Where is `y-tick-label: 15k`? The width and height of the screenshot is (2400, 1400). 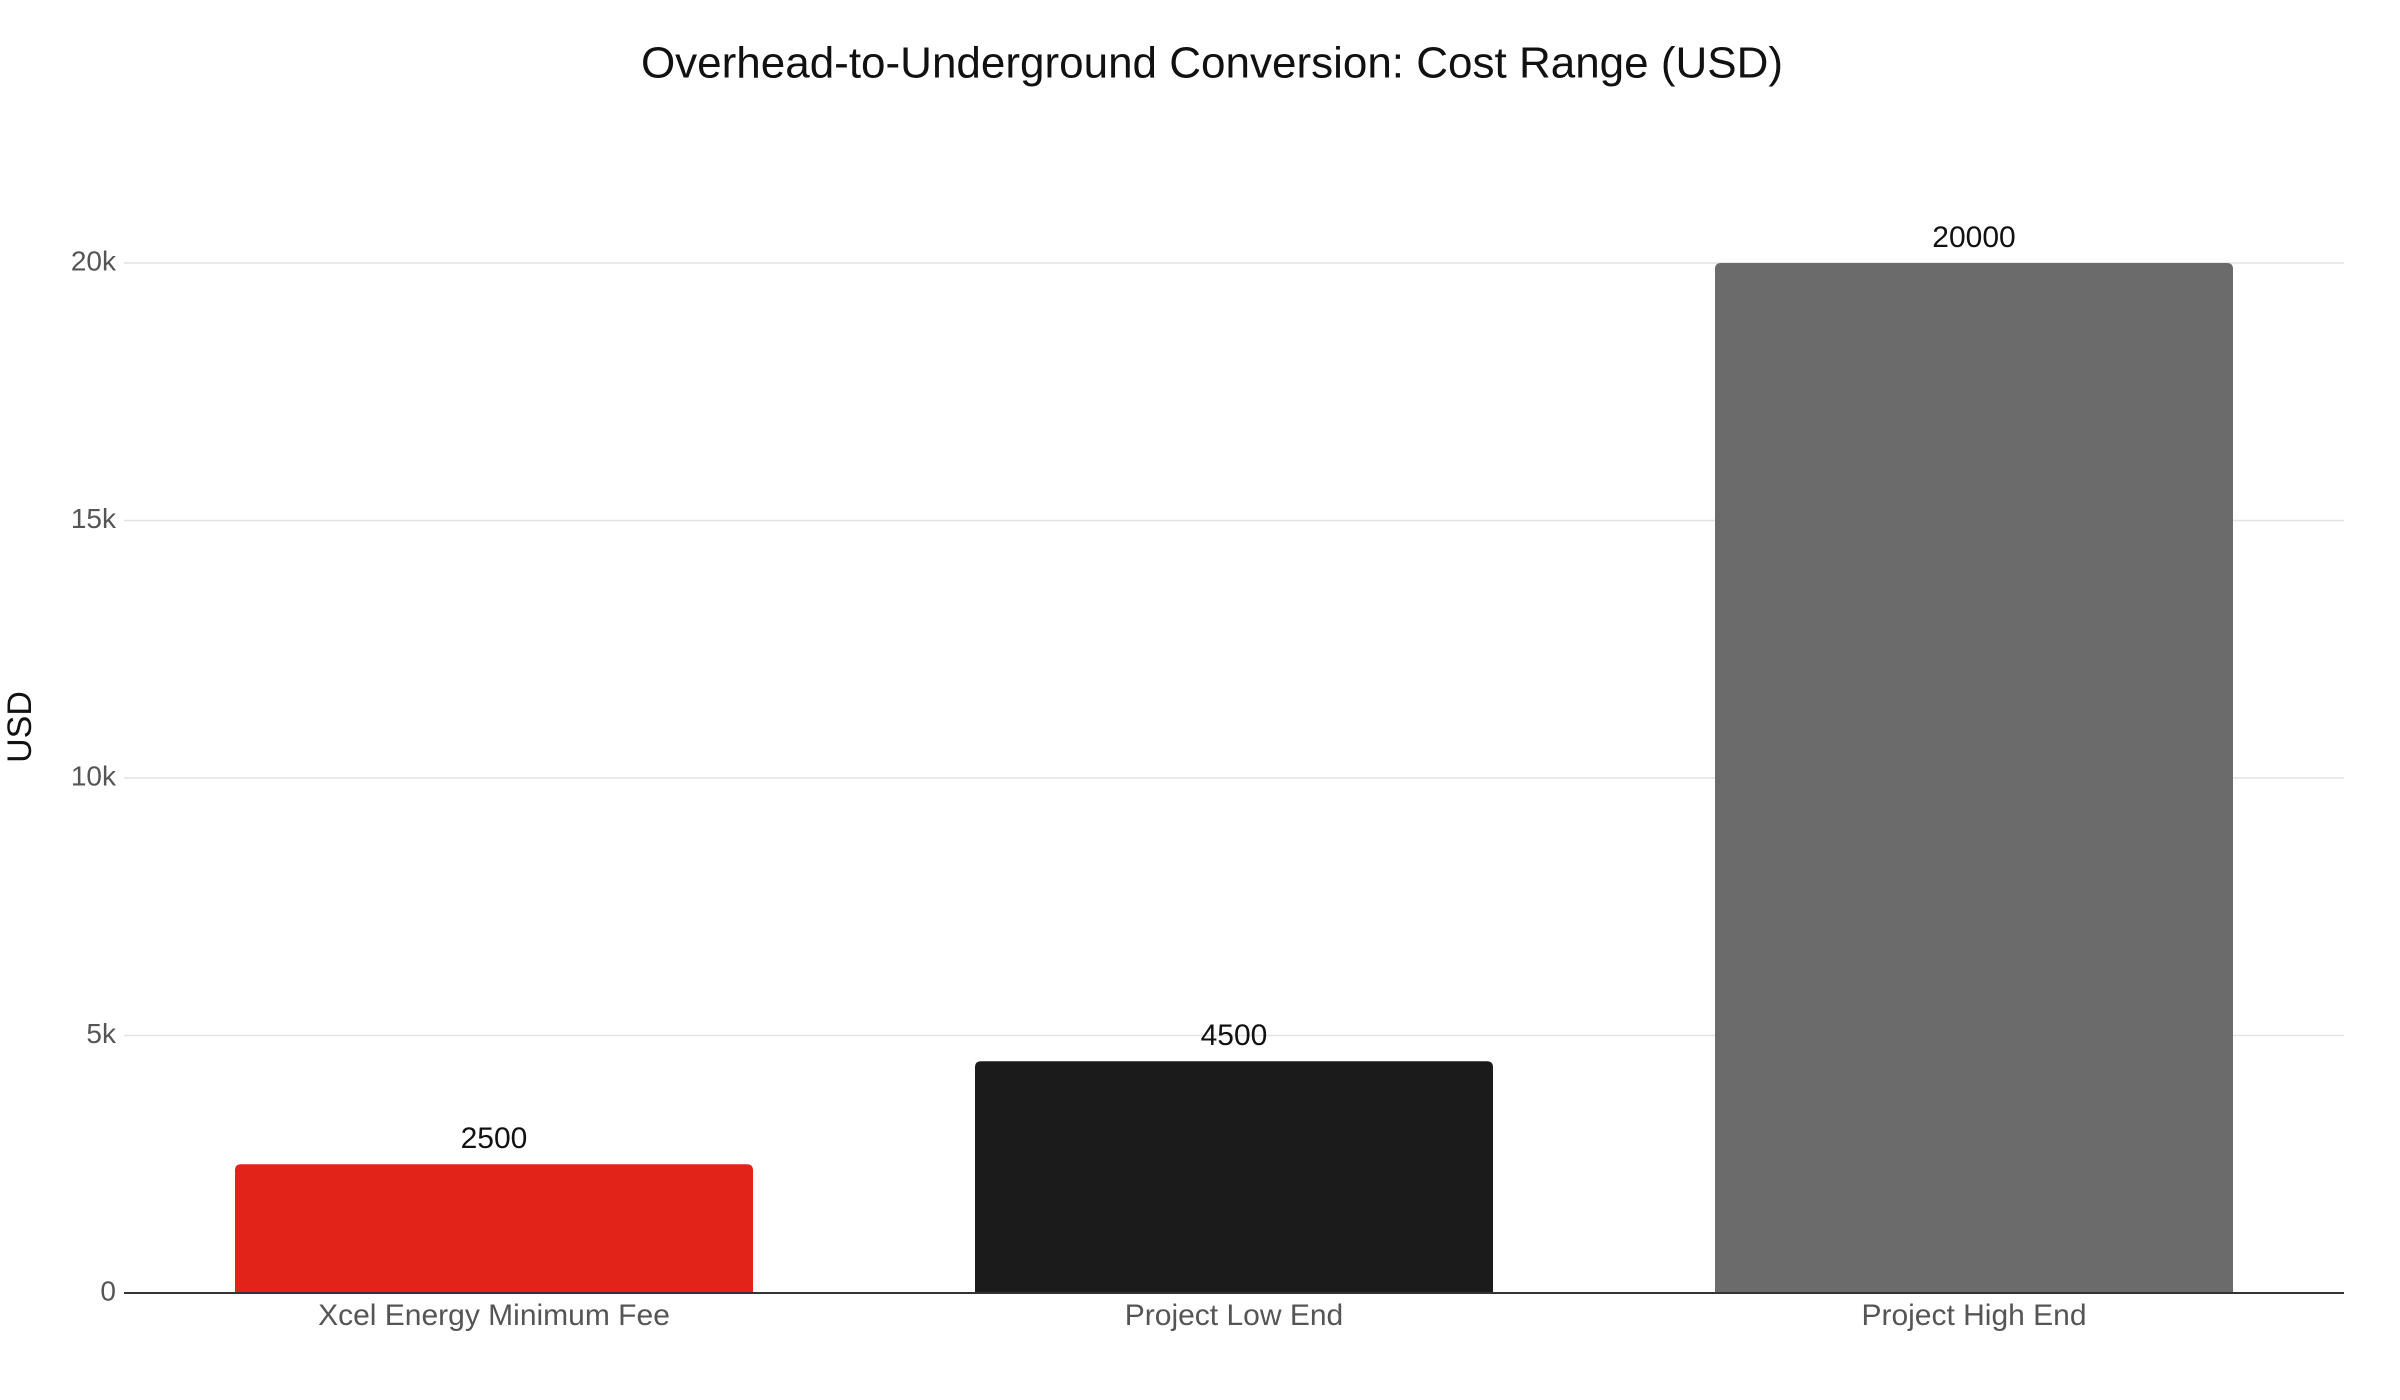 y-tick-label: 15k is located at coordinates (94, 518).